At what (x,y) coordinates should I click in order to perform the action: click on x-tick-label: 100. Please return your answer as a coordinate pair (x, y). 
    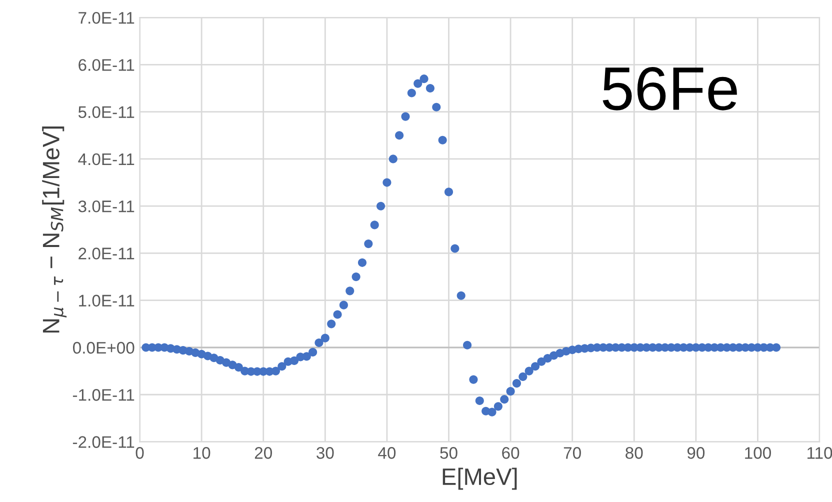
    Looking at the image, I should click on (758, 453).